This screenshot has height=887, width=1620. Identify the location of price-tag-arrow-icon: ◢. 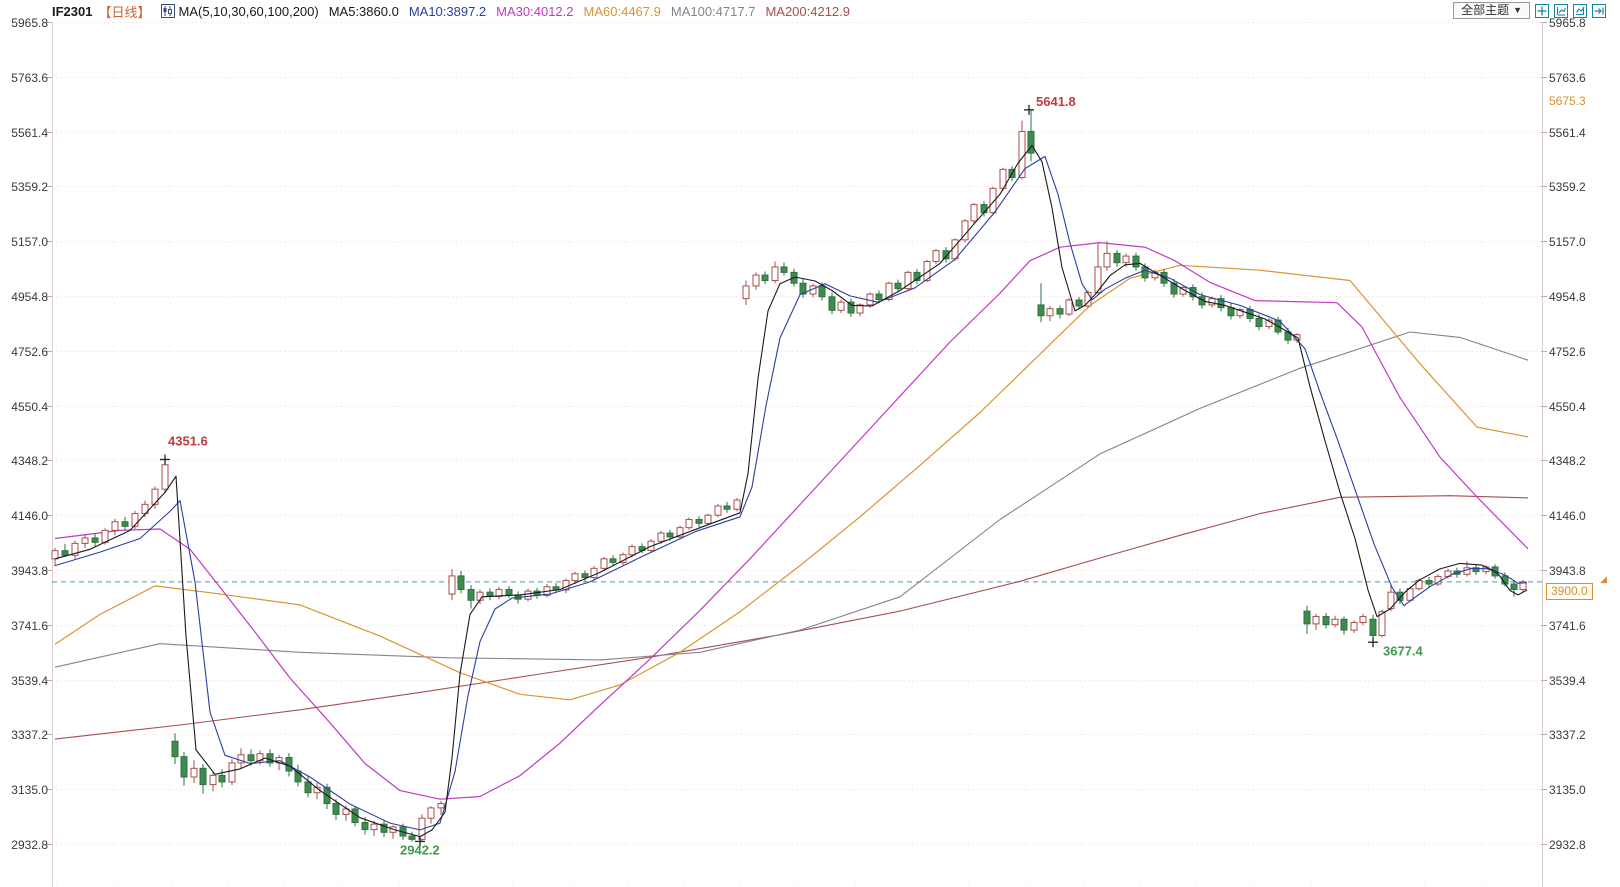
(1603, 578).